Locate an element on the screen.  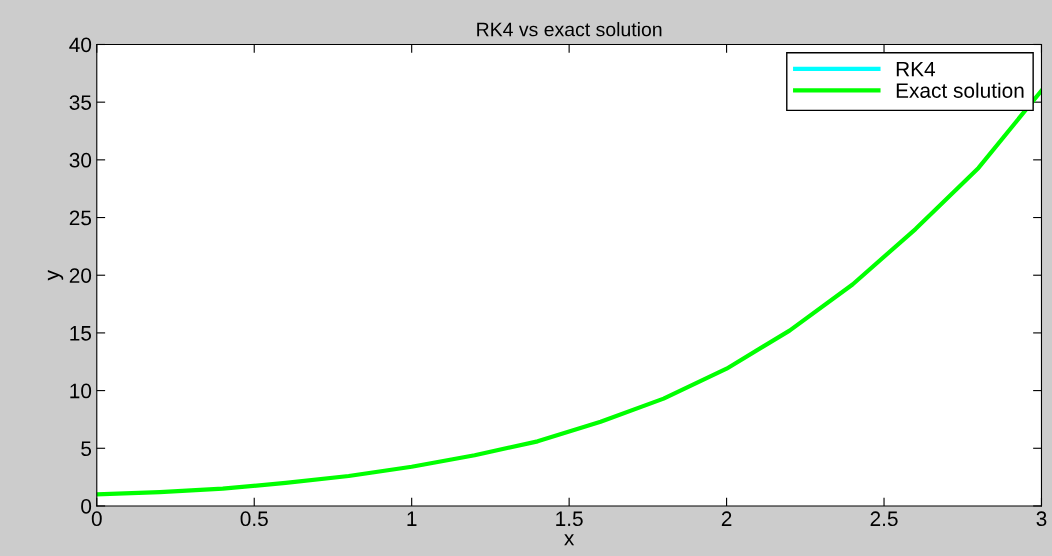
y-axis-title: y is located at coordinates (55, 275).